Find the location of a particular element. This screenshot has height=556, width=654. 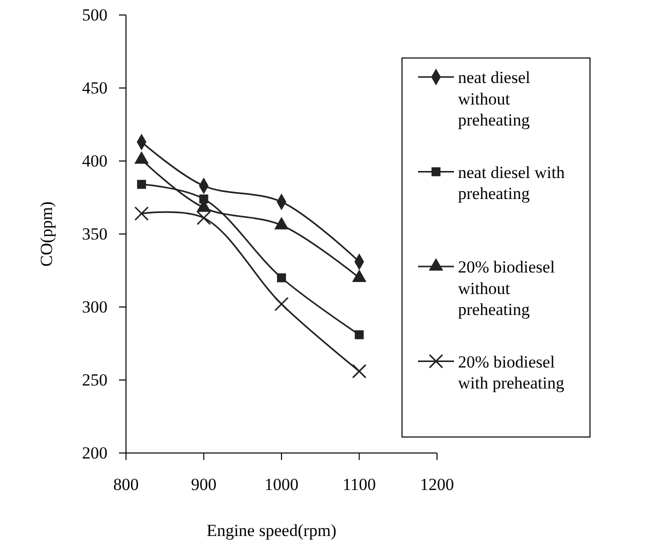

y-tick-label: 450 is located at coordinates (95, 88).